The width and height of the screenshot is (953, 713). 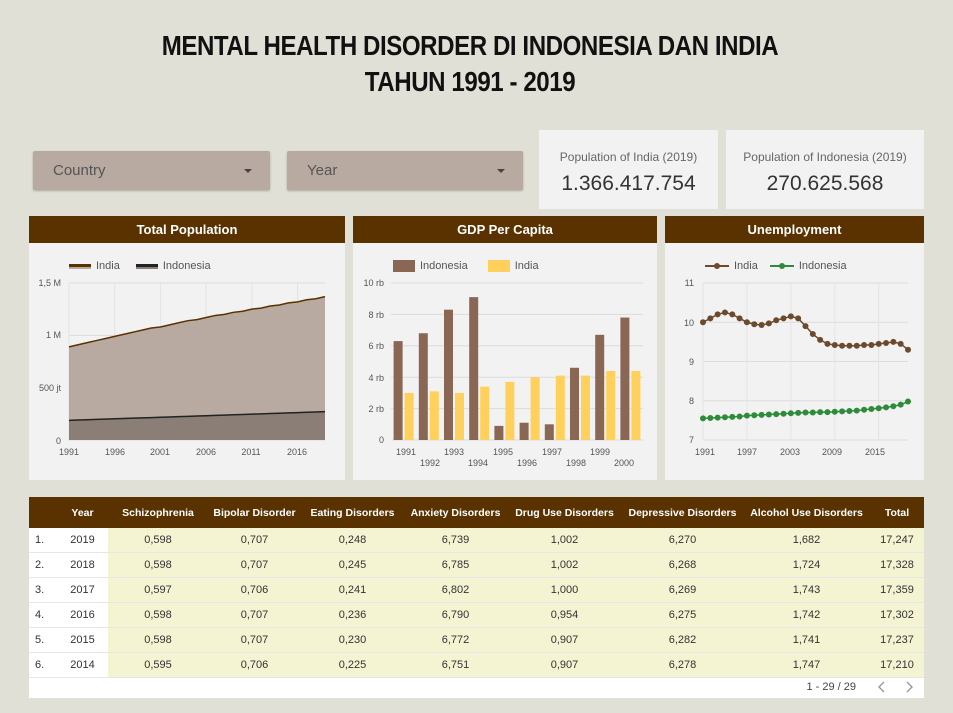 I want to click on table-cell: 1,743, so click(x=806, y=590).